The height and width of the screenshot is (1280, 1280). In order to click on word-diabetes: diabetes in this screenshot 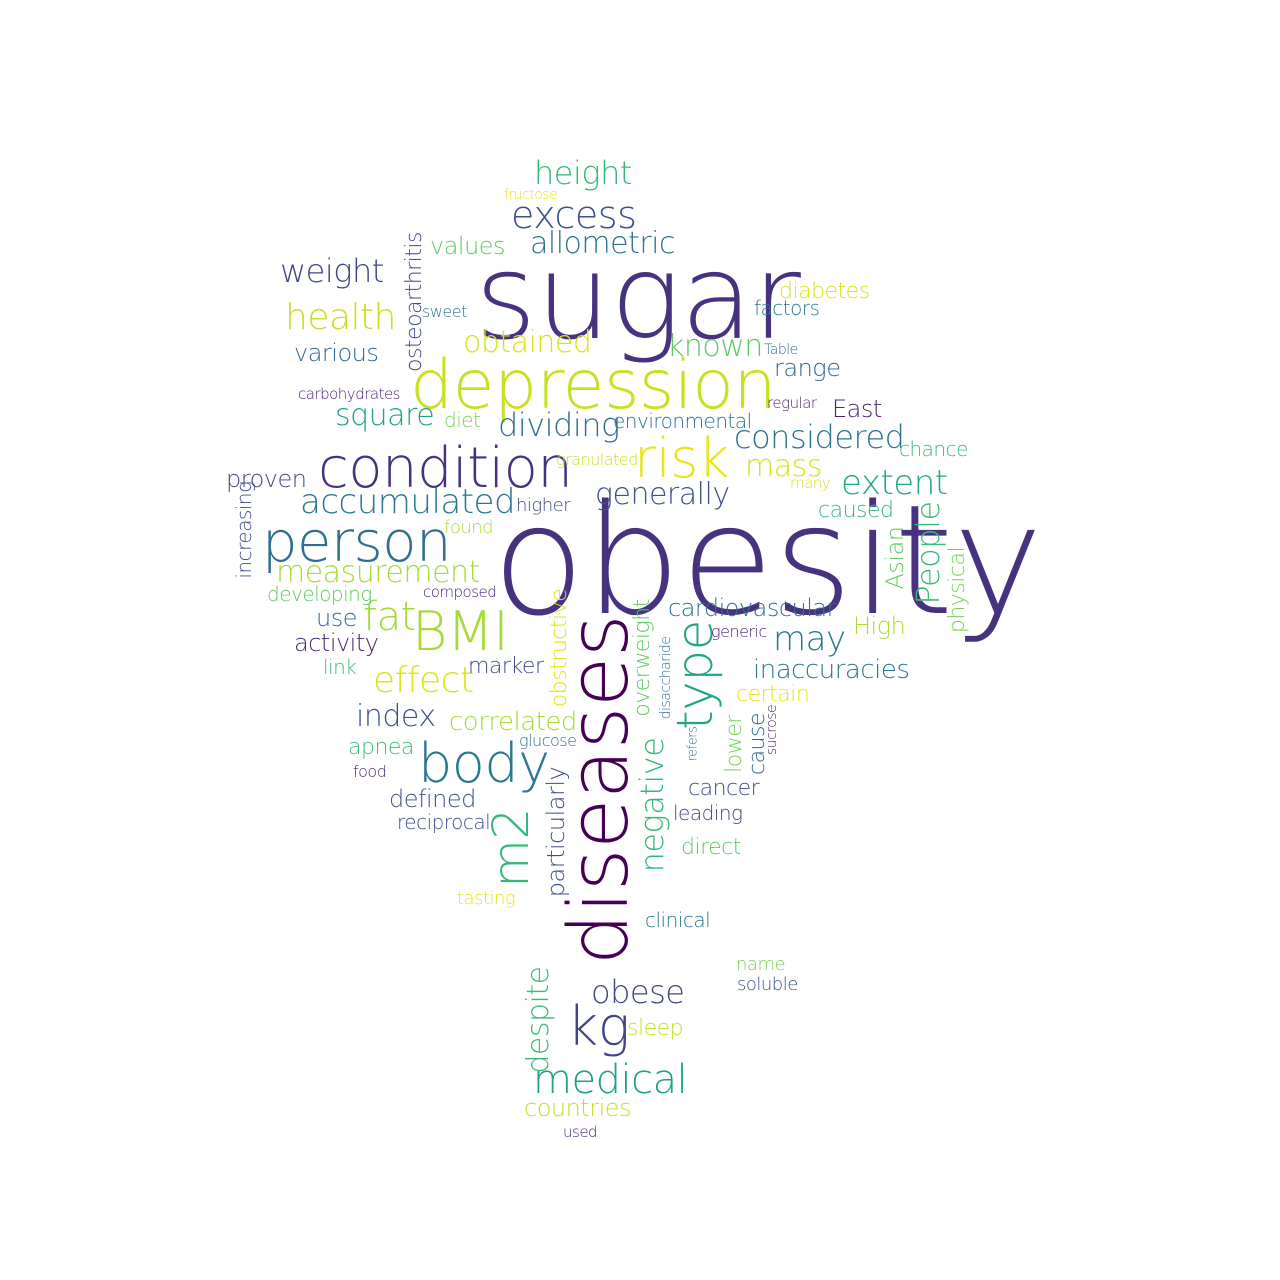, I will do `click(824, 291)`.